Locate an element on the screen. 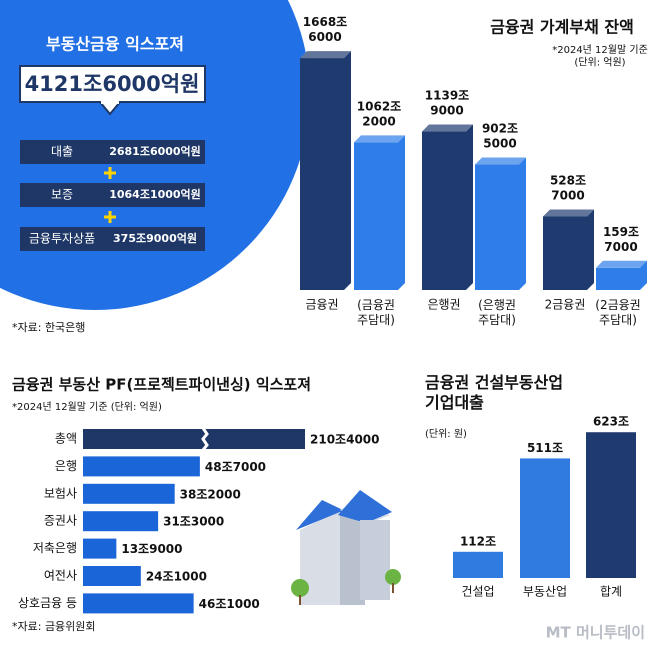 This screenshot has width=658, height=658. value-label: 38조2000 is located at coordinates (210, 494).